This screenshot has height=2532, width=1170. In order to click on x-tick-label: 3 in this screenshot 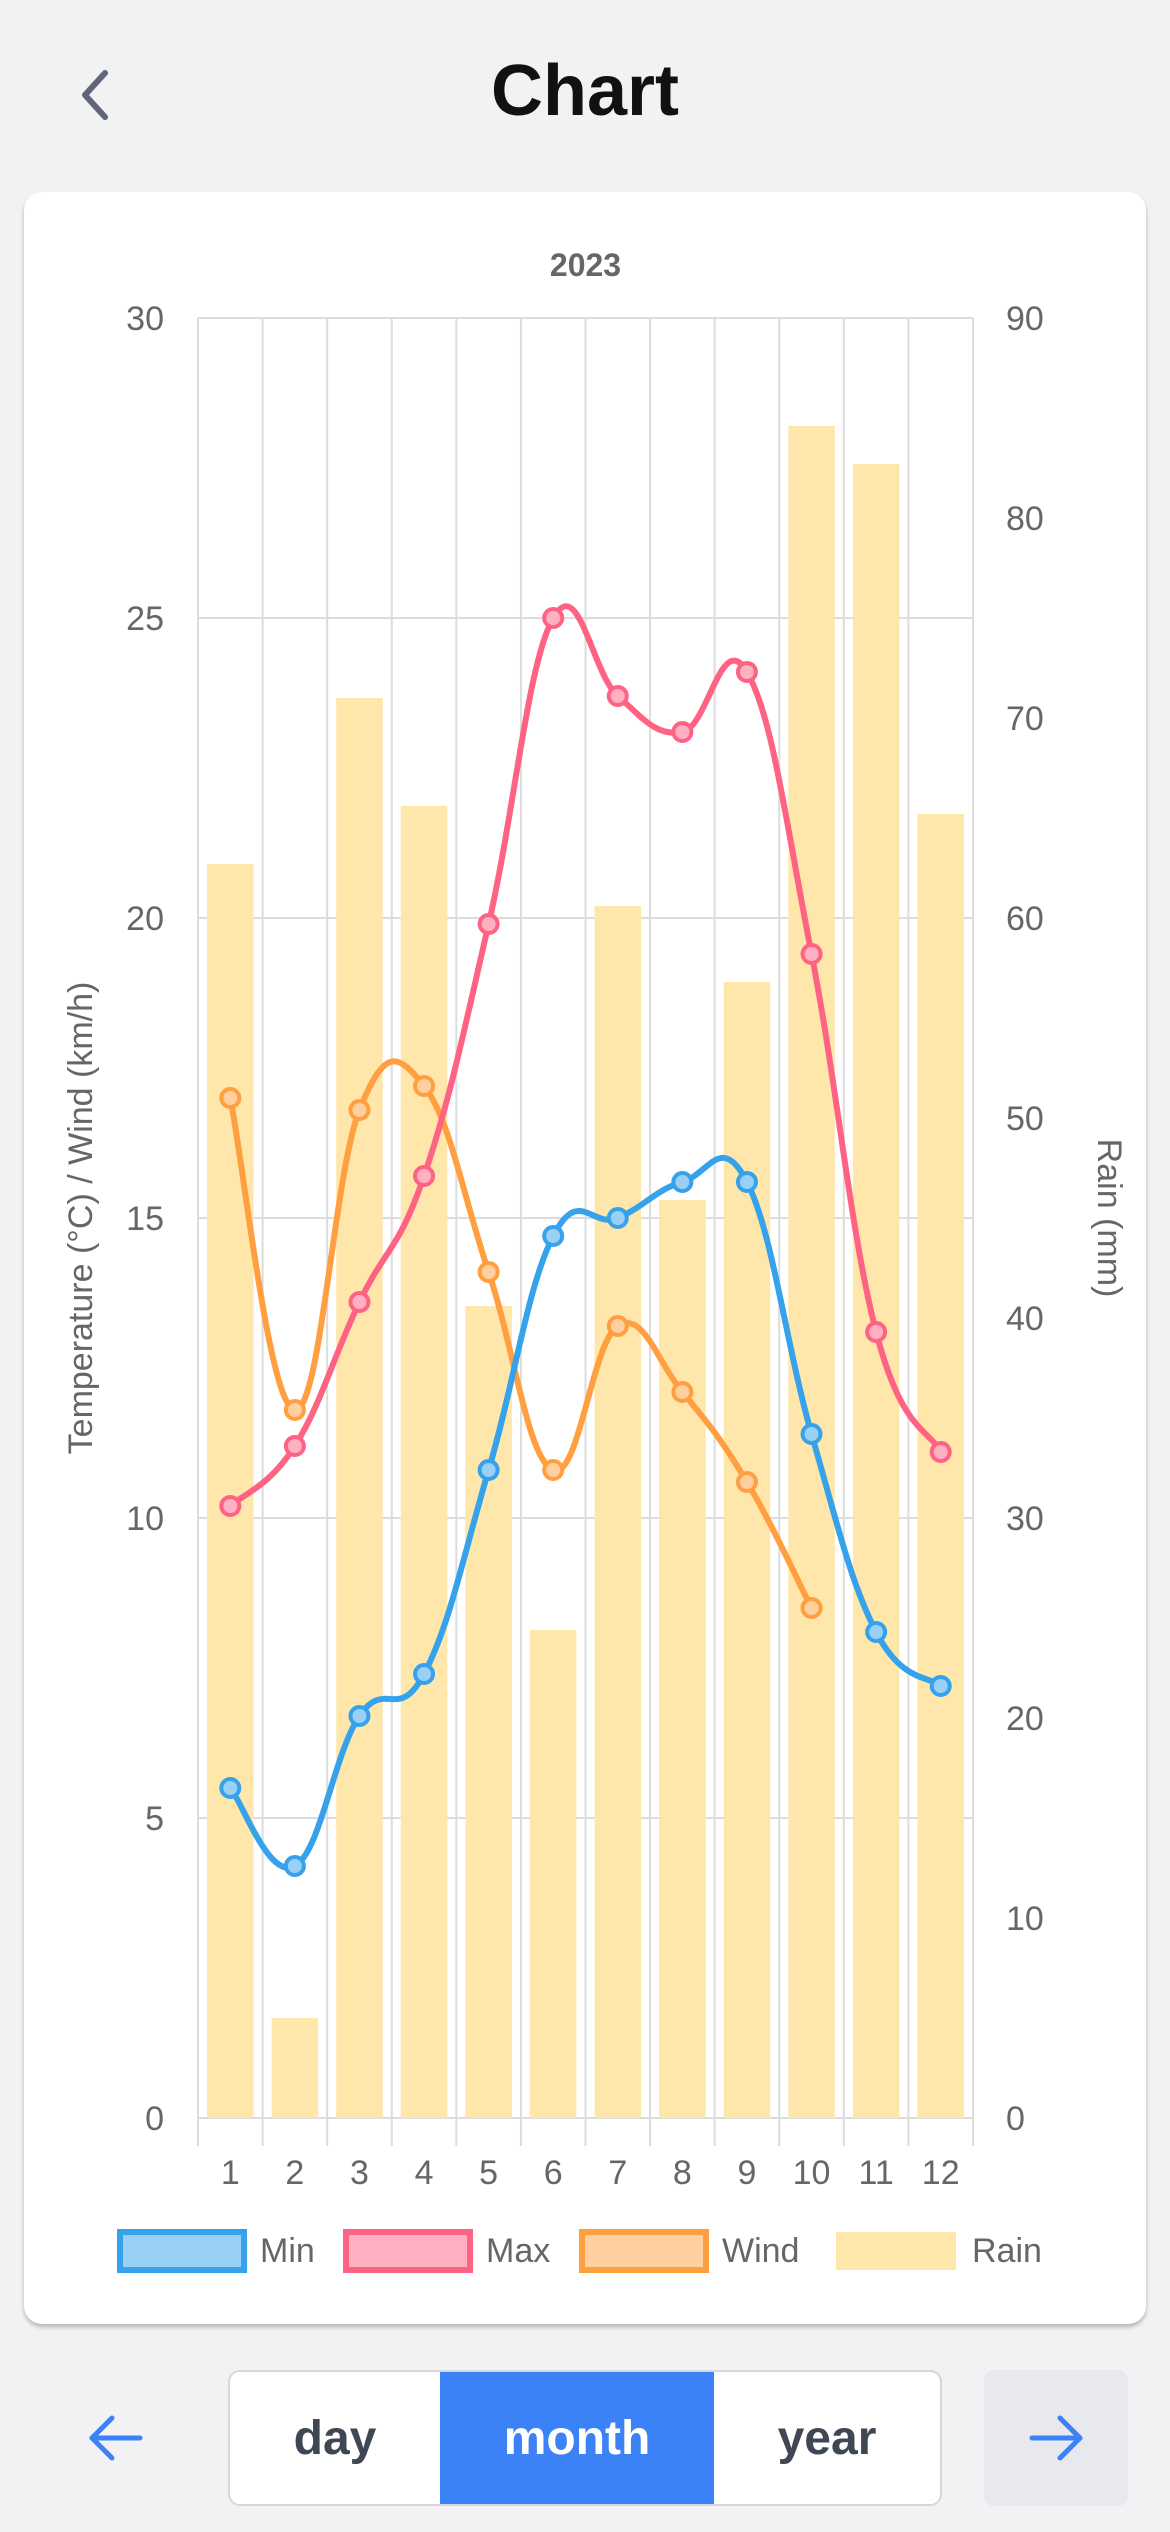, I will do `click(359, 2173)`.